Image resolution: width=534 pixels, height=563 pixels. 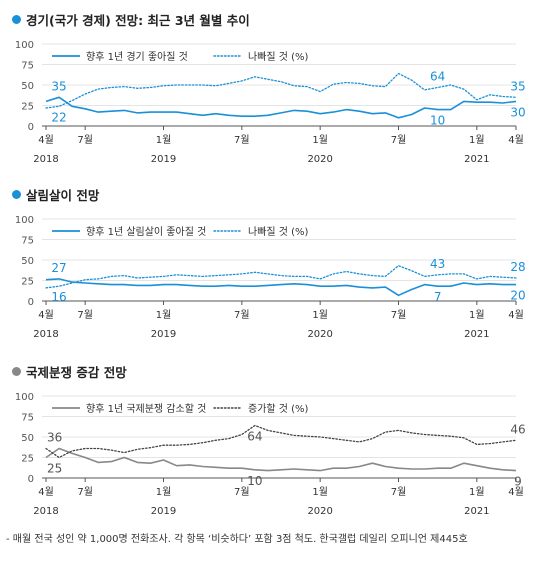 What do you see at coordinates (54, 437) in the screenshot?
I see `data-label: 36` at bounding box center [54, 437].